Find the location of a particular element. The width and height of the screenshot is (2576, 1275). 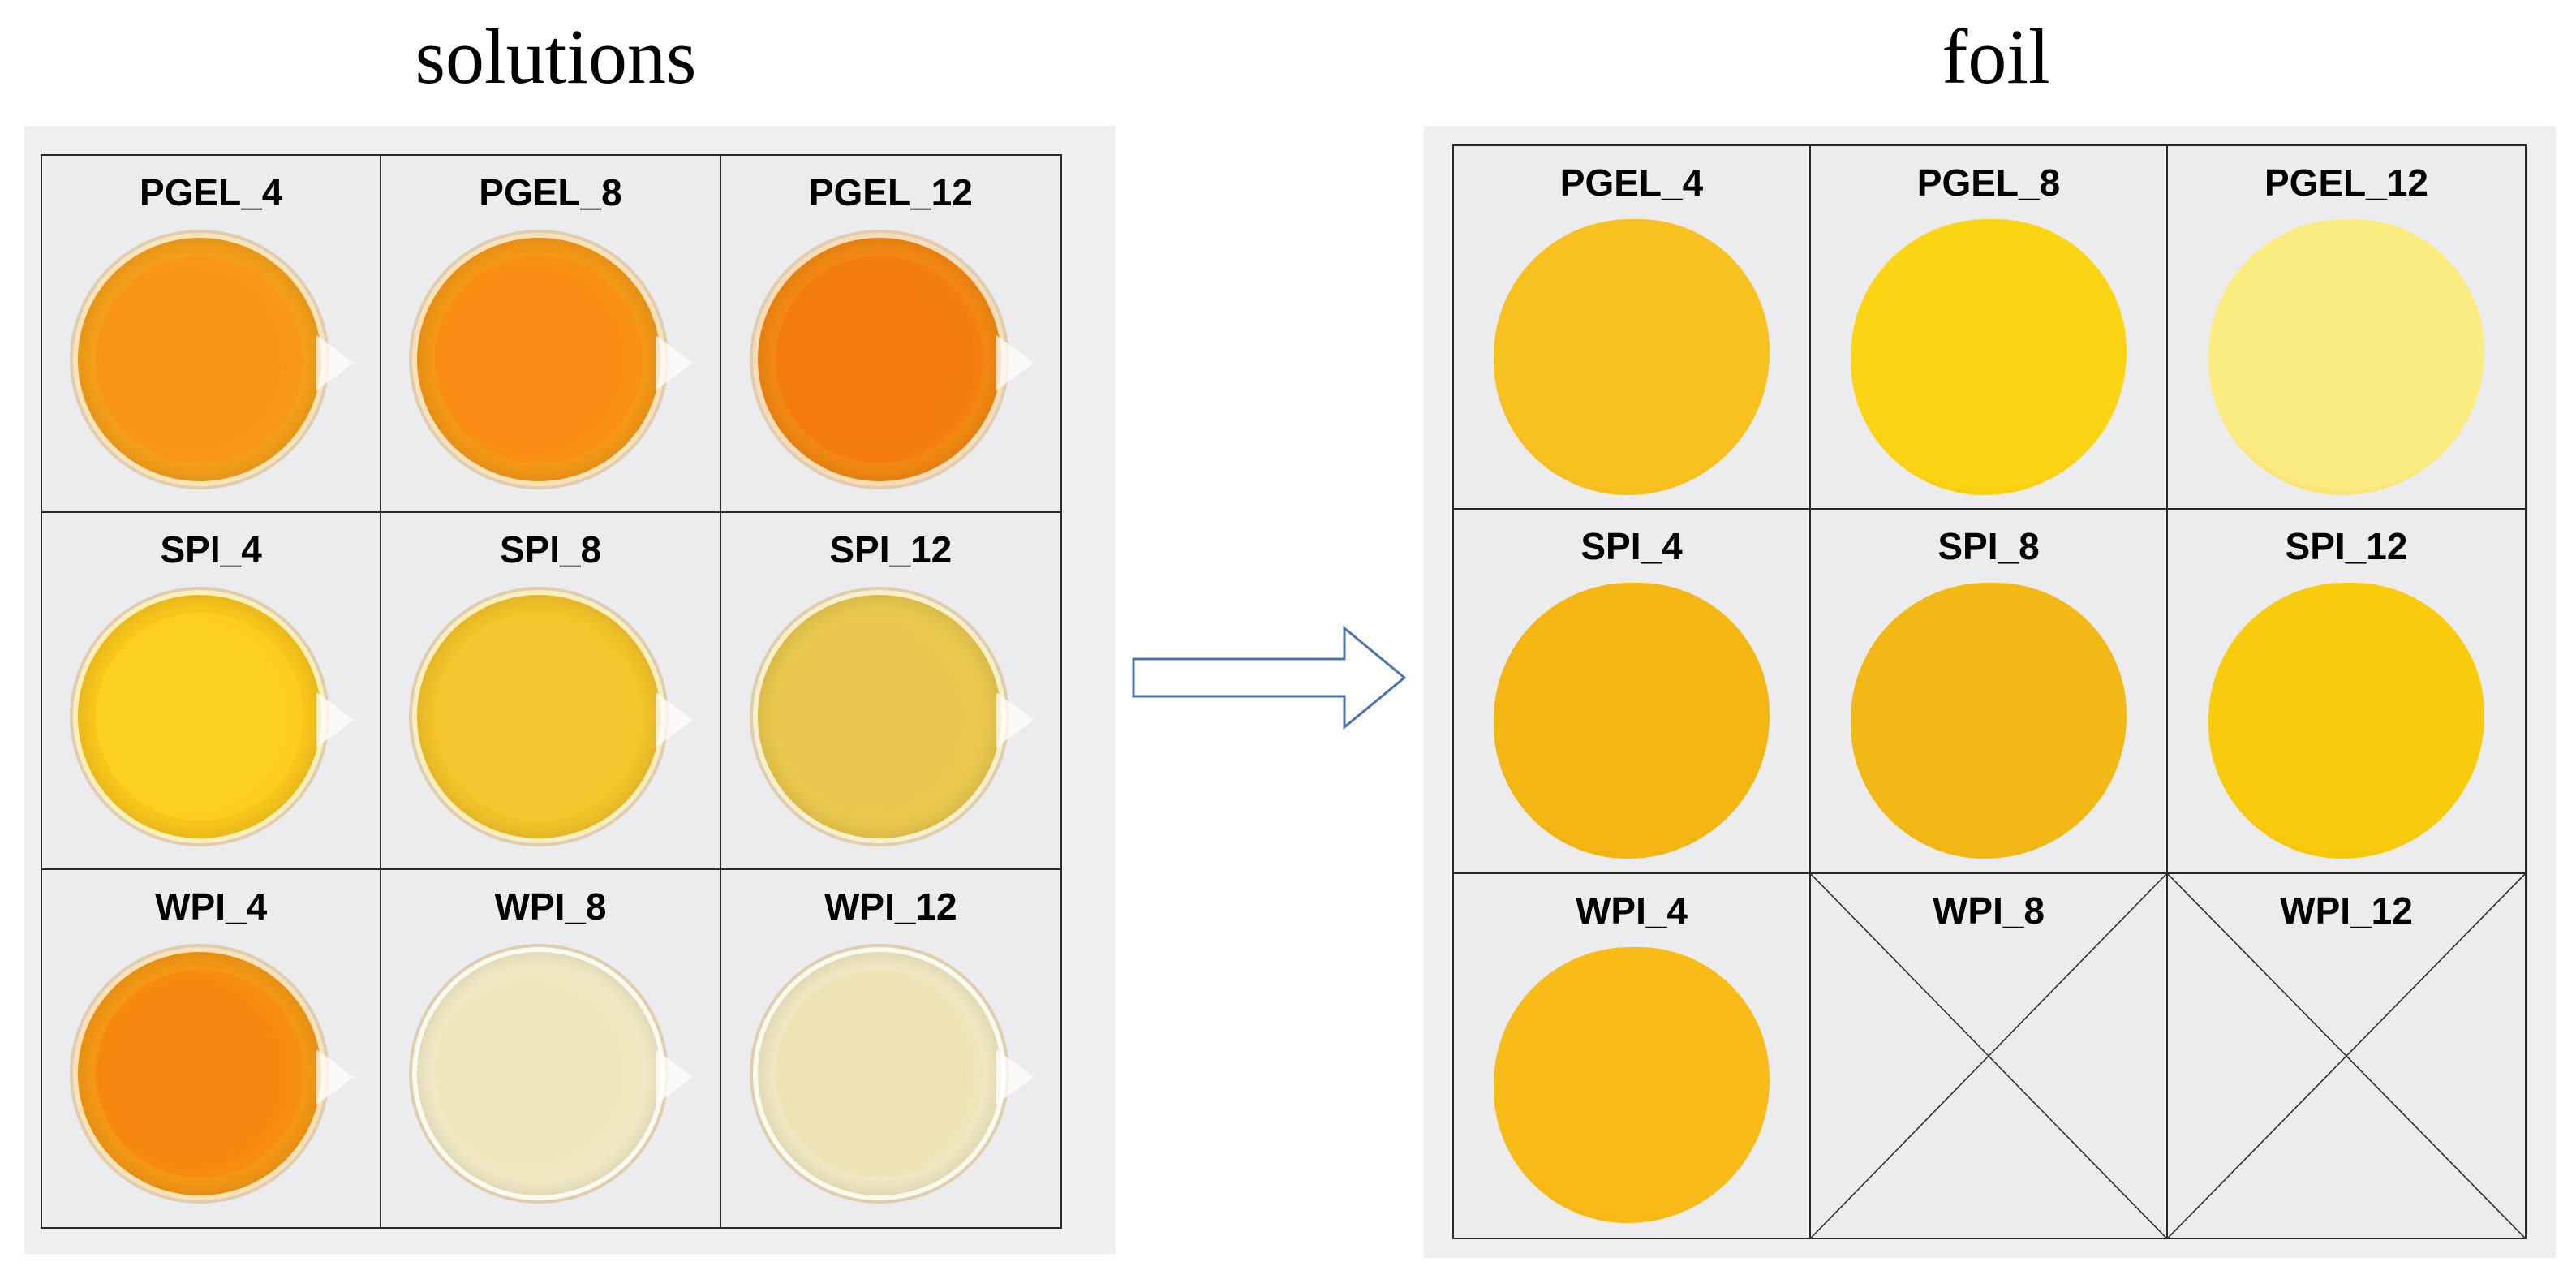

foil-cell: WPI_12 is located at coordinates (2346, 1055).